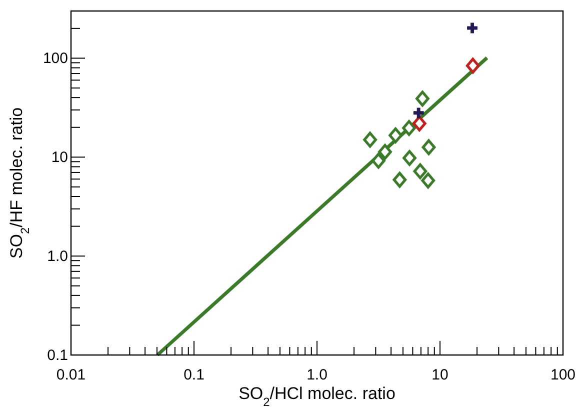  I want to click on y-tick-label: 0.1, so click(57, 355).